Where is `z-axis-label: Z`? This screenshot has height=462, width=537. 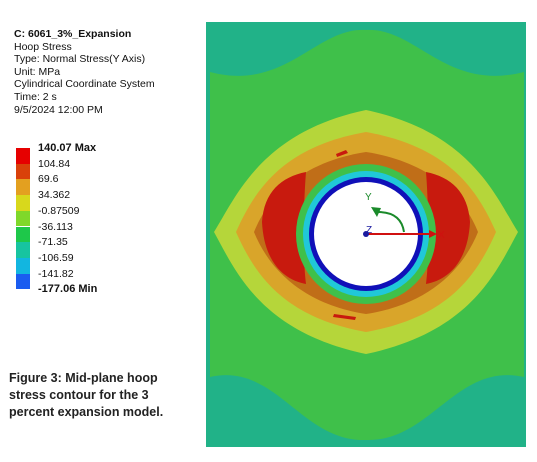
z-axis-label: Z is located at coordinates (369, 230).